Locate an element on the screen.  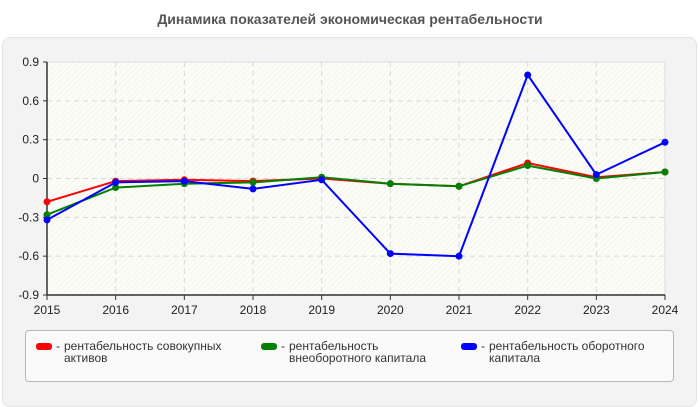
x-tick-label: 2017 is located at coordinates (184, 310).